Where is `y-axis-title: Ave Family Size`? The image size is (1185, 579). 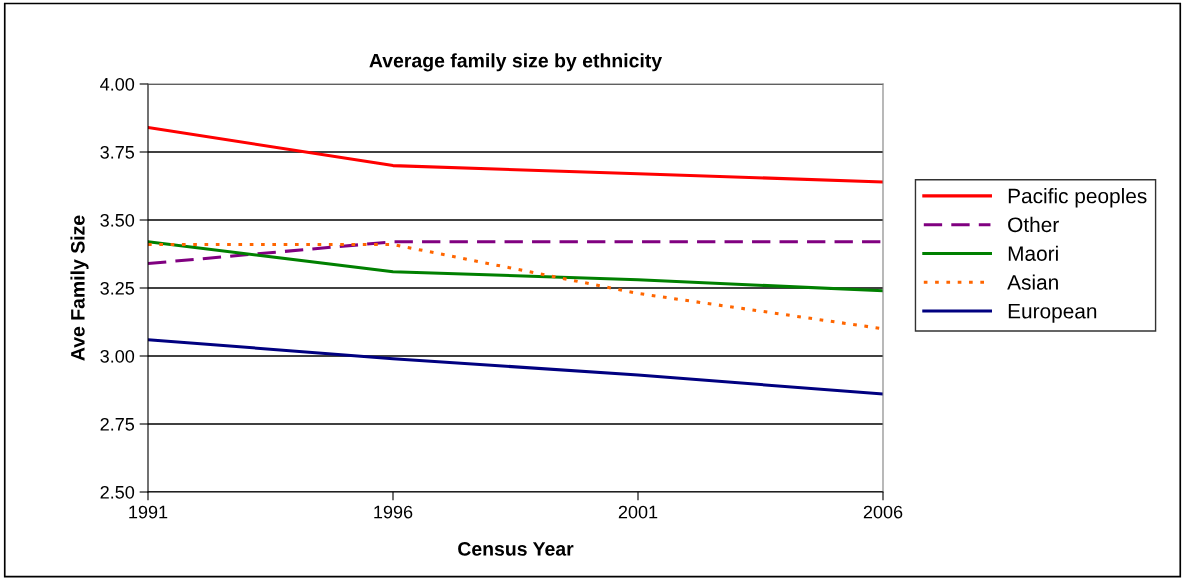 y-axis-title: Ave Family Size is located at coordinates (79, 288).